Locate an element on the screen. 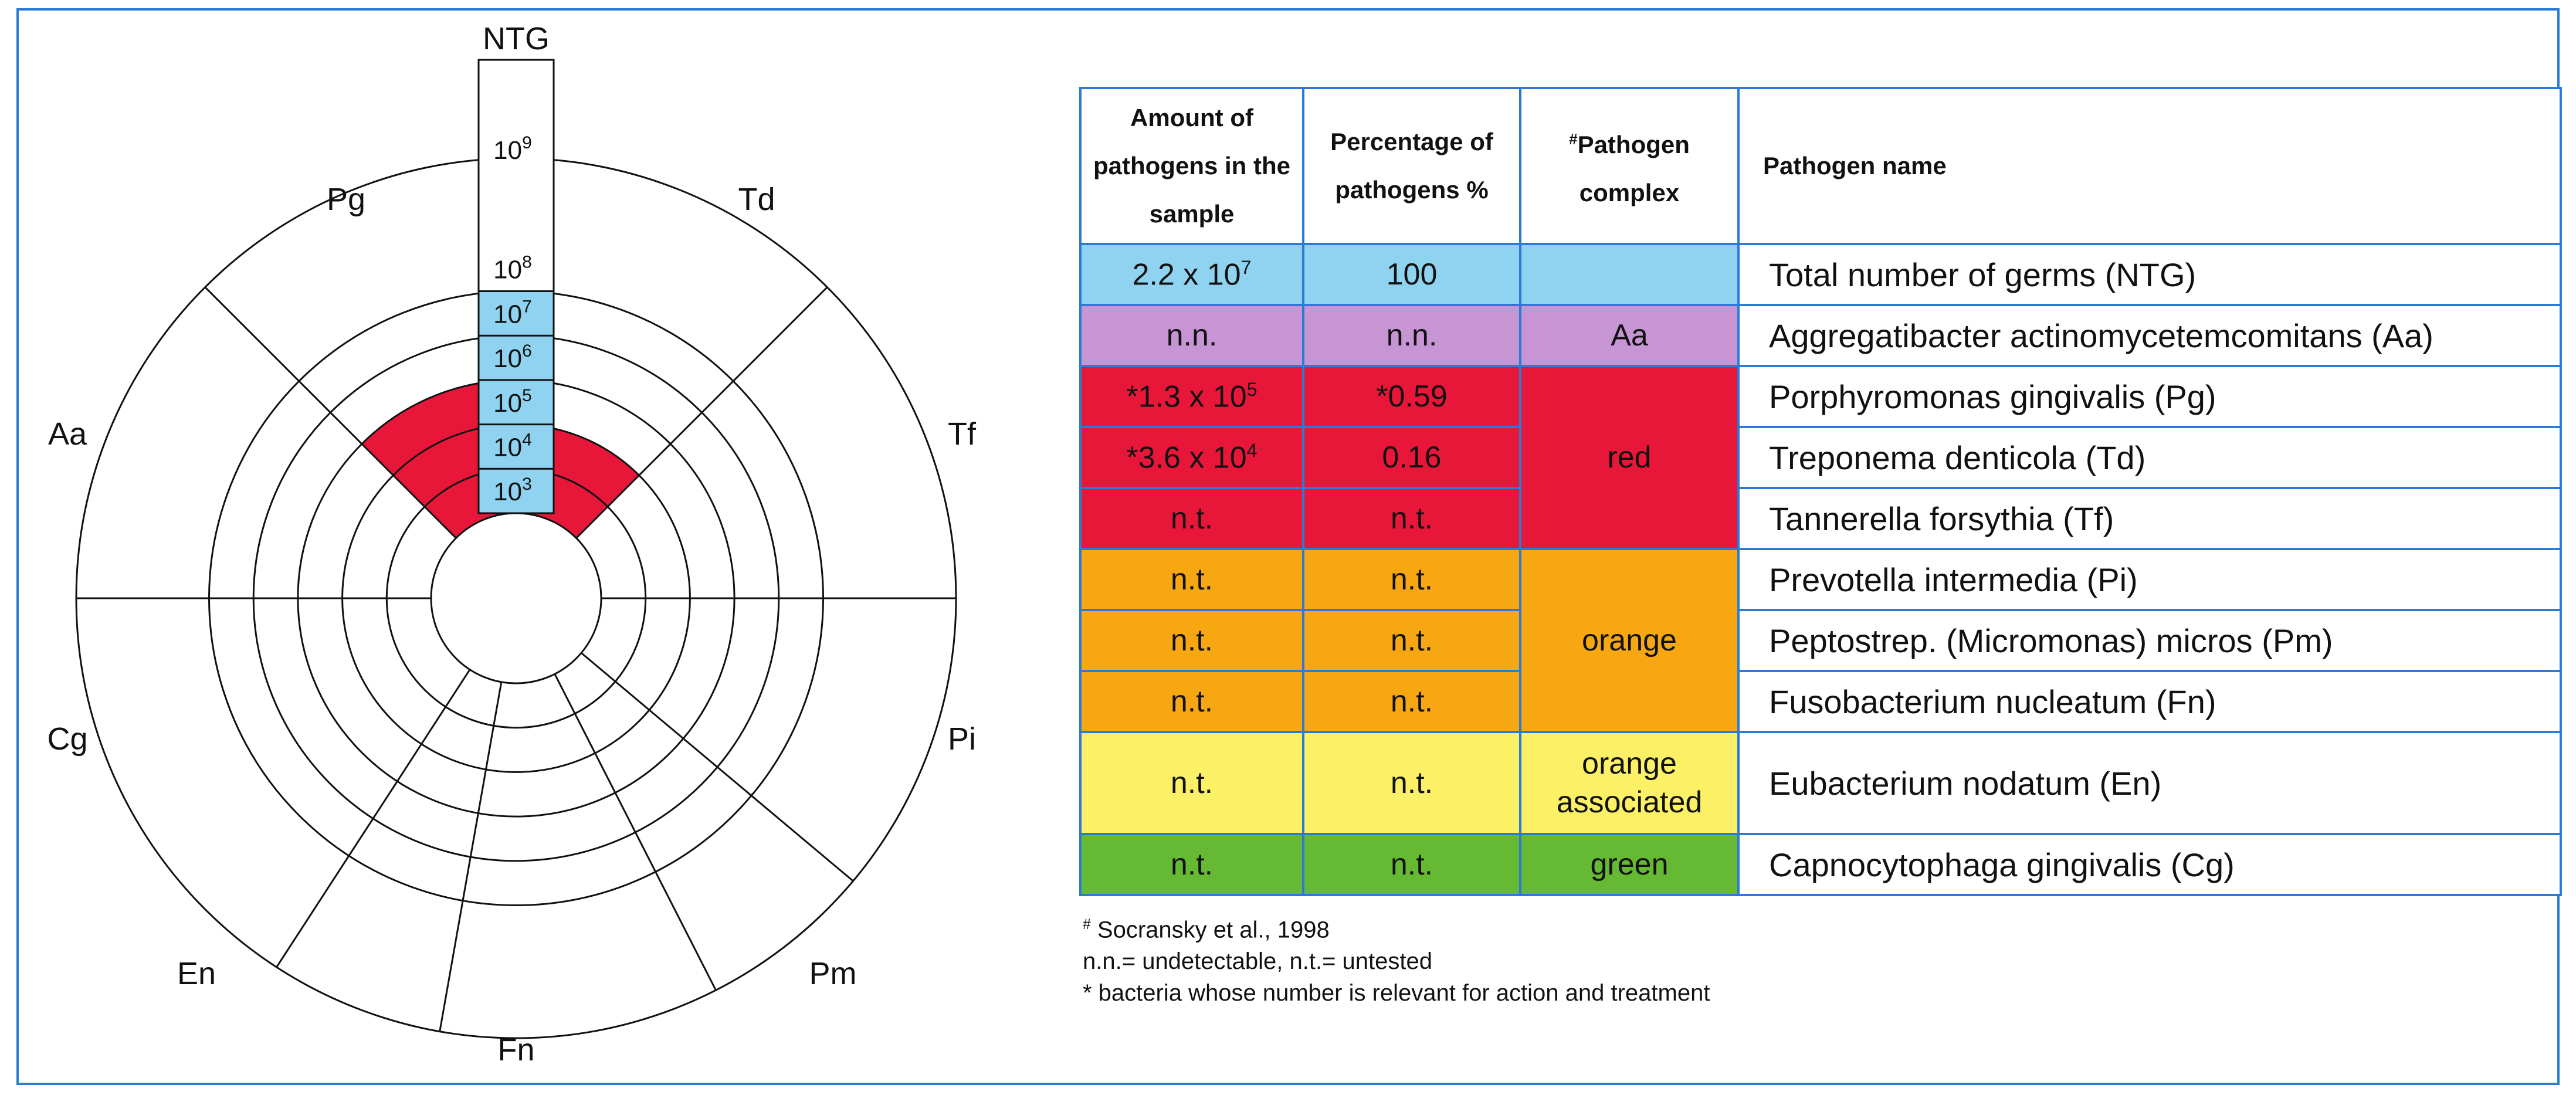 This screenshot has height=1105, width=2576. cell-complex: orange is located at coordinates (1629, 641).